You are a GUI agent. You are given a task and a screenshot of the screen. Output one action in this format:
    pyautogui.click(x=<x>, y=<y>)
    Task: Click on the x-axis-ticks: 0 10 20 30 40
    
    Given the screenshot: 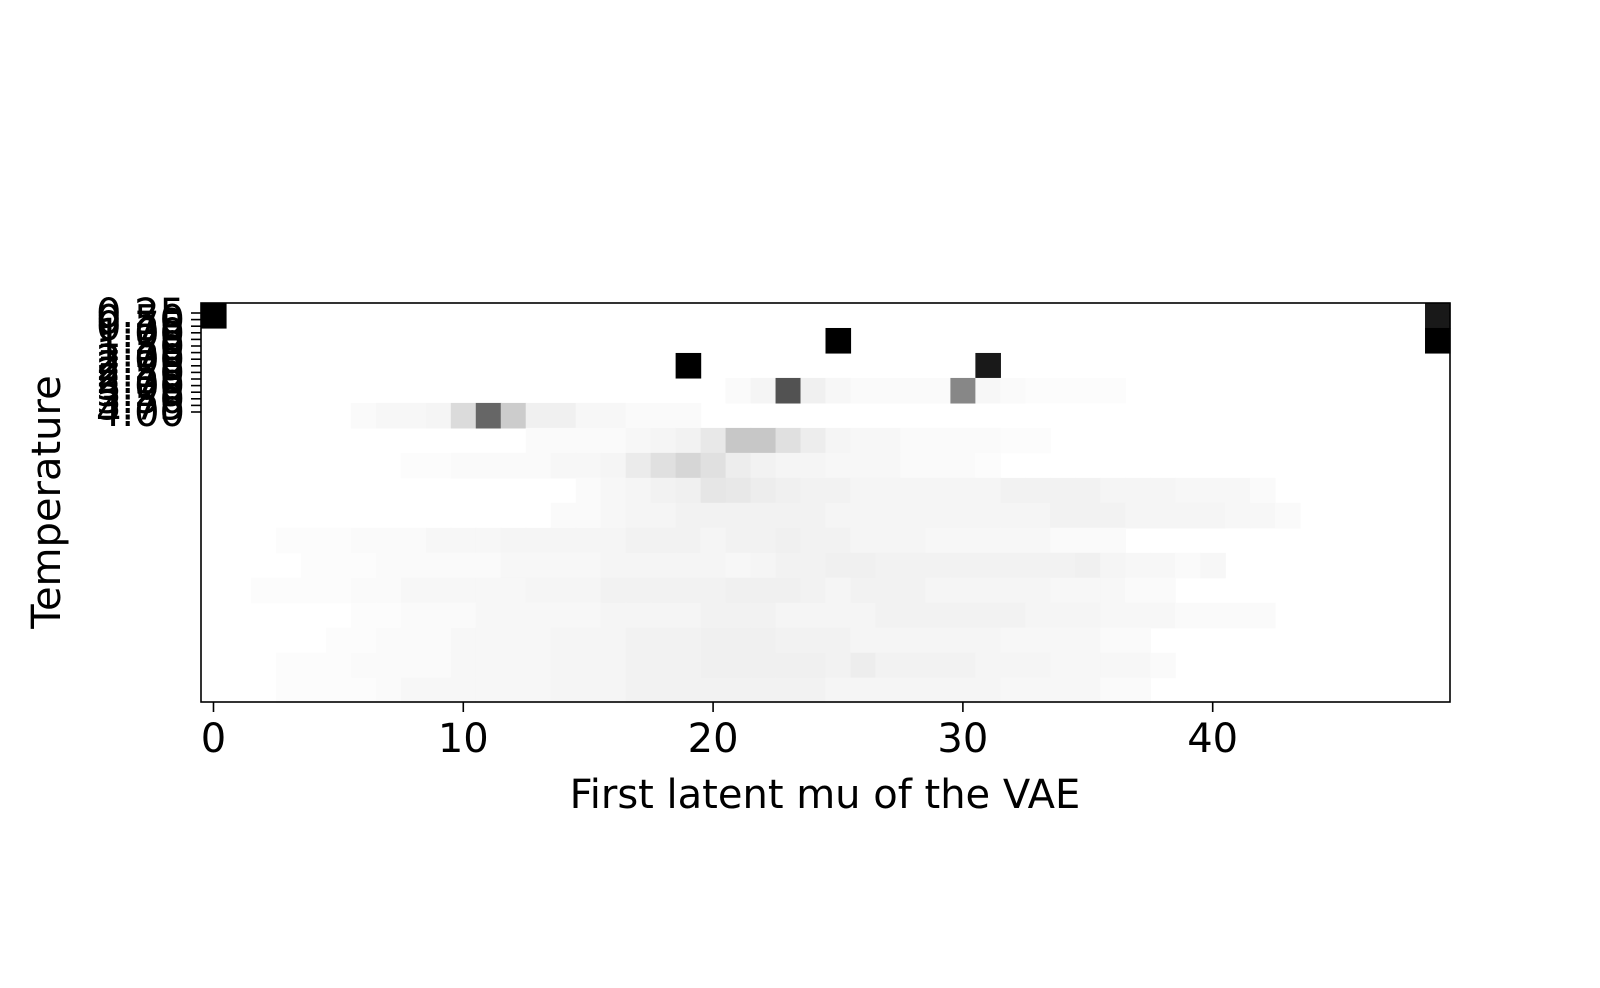 What is the action you would take?
    pyautogui.click(x=719, y=732)
    